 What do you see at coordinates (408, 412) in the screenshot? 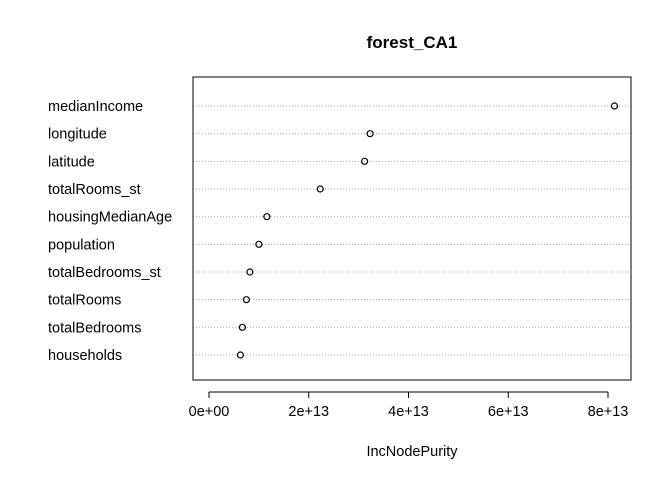
I see `x-tick-label: 4e+13` at bounding box center [408, 412].